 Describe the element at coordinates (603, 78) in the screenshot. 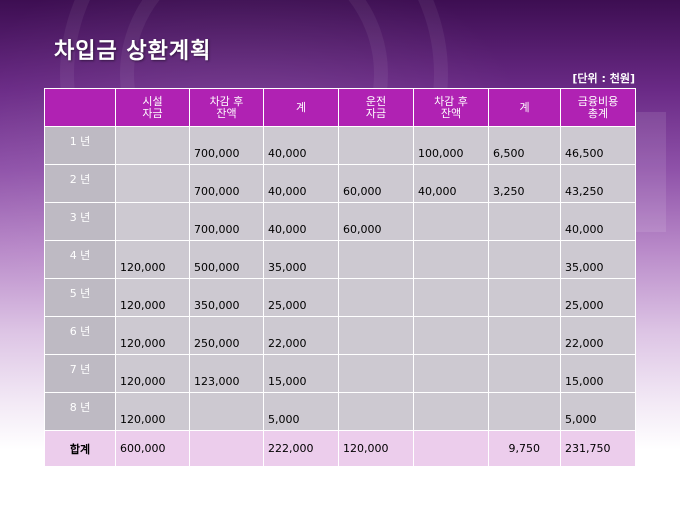

I see `unit-label: [단위 : 천원]` at that location.